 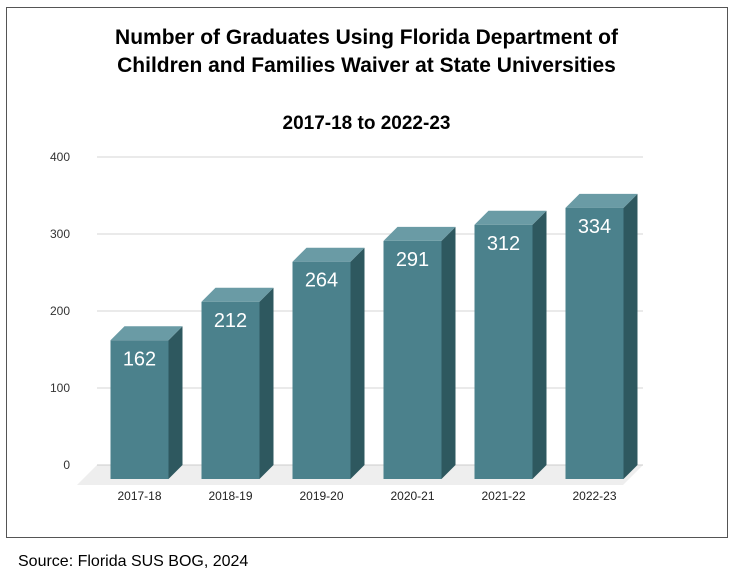 What do you see at coordinates (139, 496) in the screenshot?
I see `x-tick-label: 2017-18` at bounding box center [139, 496].